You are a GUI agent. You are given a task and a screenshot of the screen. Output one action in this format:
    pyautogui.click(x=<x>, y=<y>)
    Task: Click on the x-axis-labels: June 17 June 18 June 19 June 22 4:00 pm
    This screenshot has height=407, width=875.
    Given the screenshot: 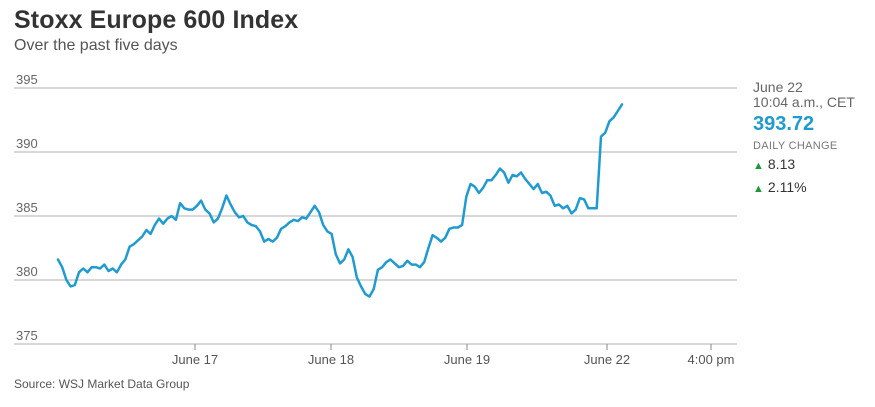 What is the action you would take?
    pyautogui.click(x=453, y=359)
    